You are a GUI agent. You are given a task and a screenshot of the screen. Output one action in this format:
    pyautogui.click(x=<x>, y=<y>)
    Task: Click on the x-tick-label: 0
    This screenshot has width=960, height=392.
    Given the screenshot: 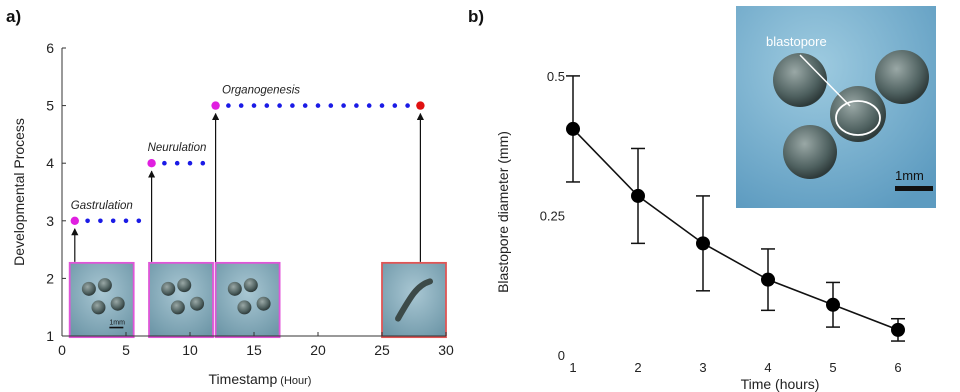 What is the action you would take?
    pyautogui.click(x=62, y=350)
    